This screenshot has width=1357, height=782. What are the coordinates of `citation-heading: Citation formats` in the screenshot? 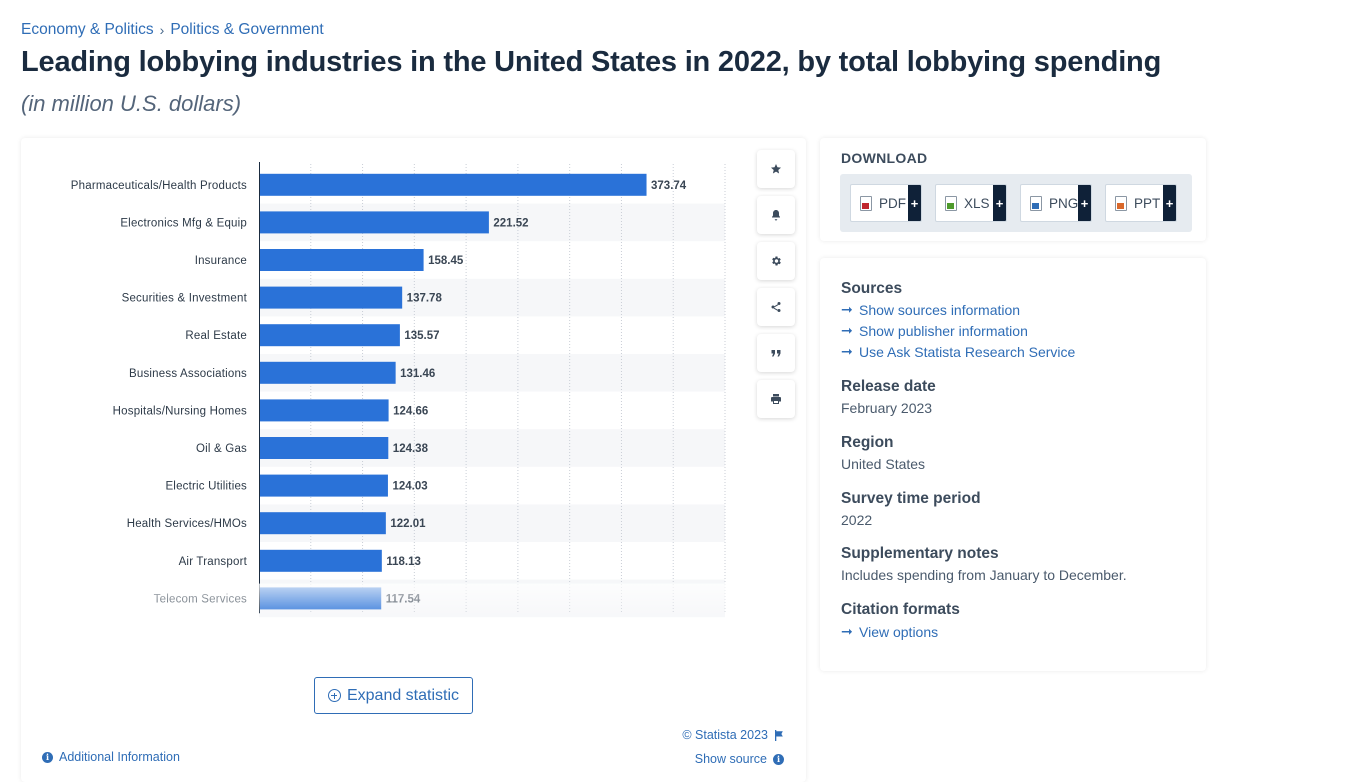 It's located at (900, 609).